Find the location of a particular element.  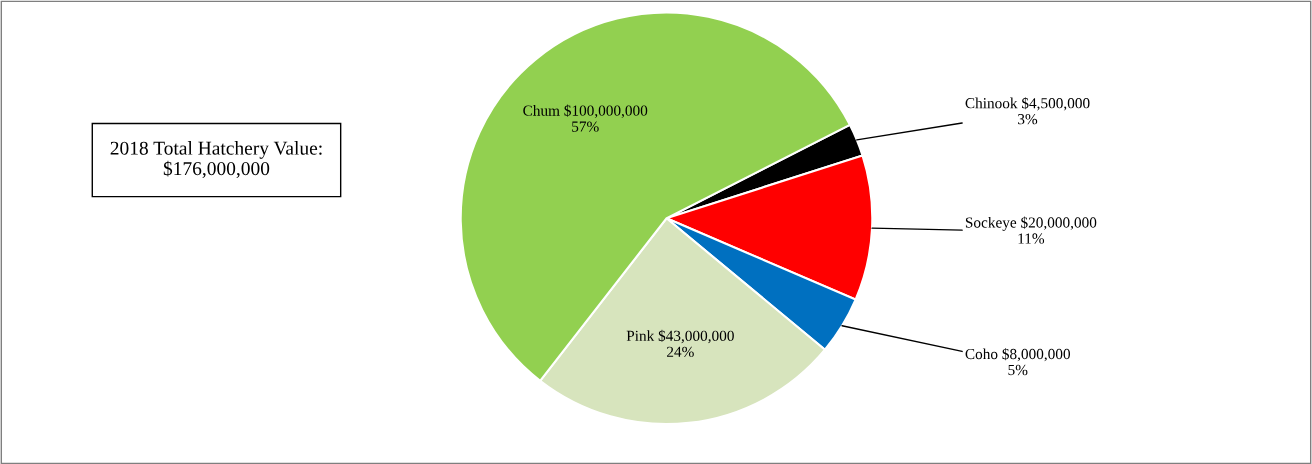

slice-label: Chinook $4,500,000 3% is located at coordinates (1027, 111).